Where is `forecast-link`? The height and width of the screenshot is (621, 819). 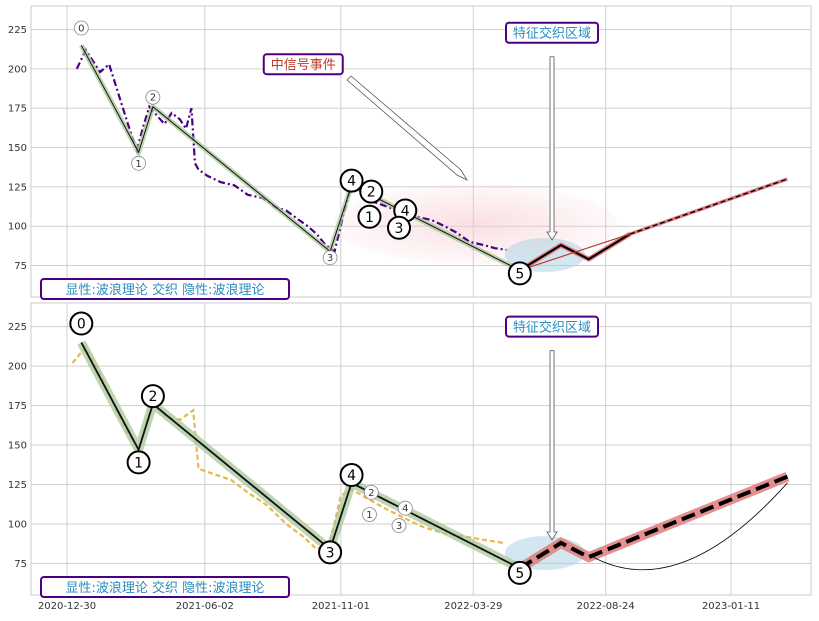
forecast-link is located at coordinates (575, 252).